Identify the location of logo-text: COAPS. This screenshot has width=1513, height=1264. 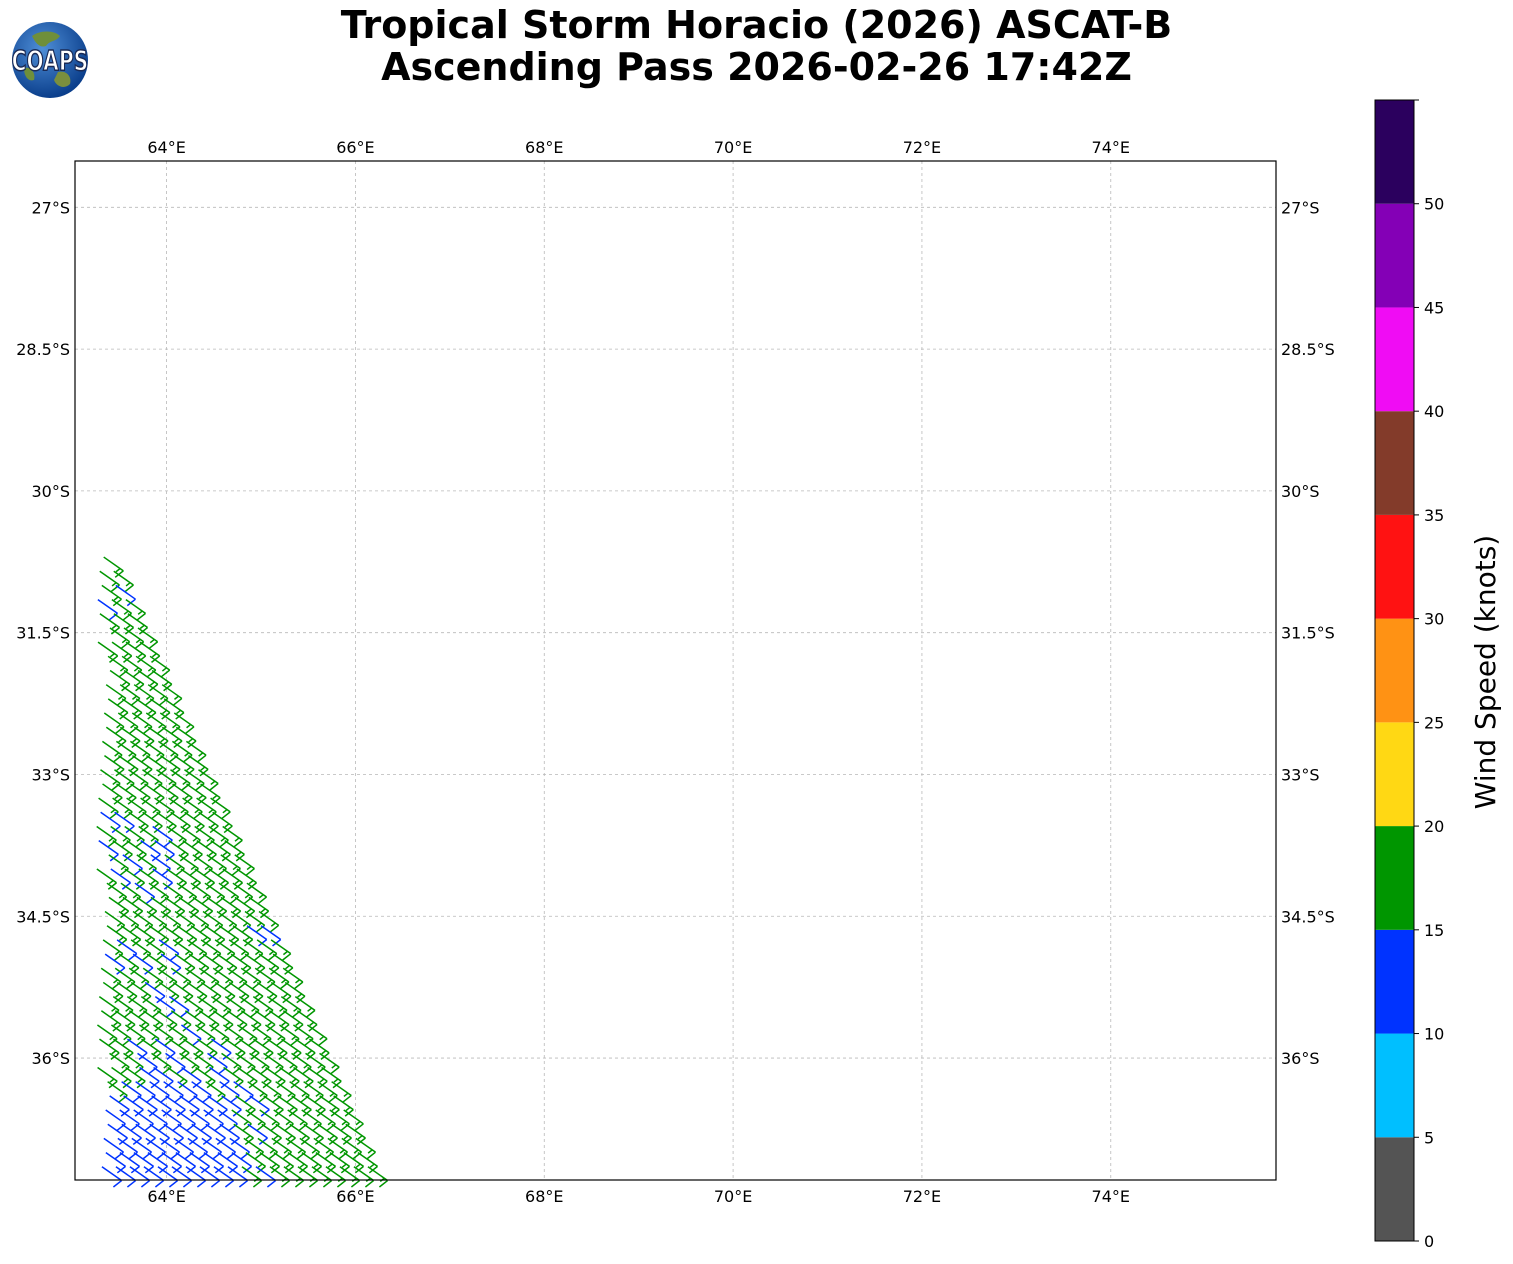
(50, 61).